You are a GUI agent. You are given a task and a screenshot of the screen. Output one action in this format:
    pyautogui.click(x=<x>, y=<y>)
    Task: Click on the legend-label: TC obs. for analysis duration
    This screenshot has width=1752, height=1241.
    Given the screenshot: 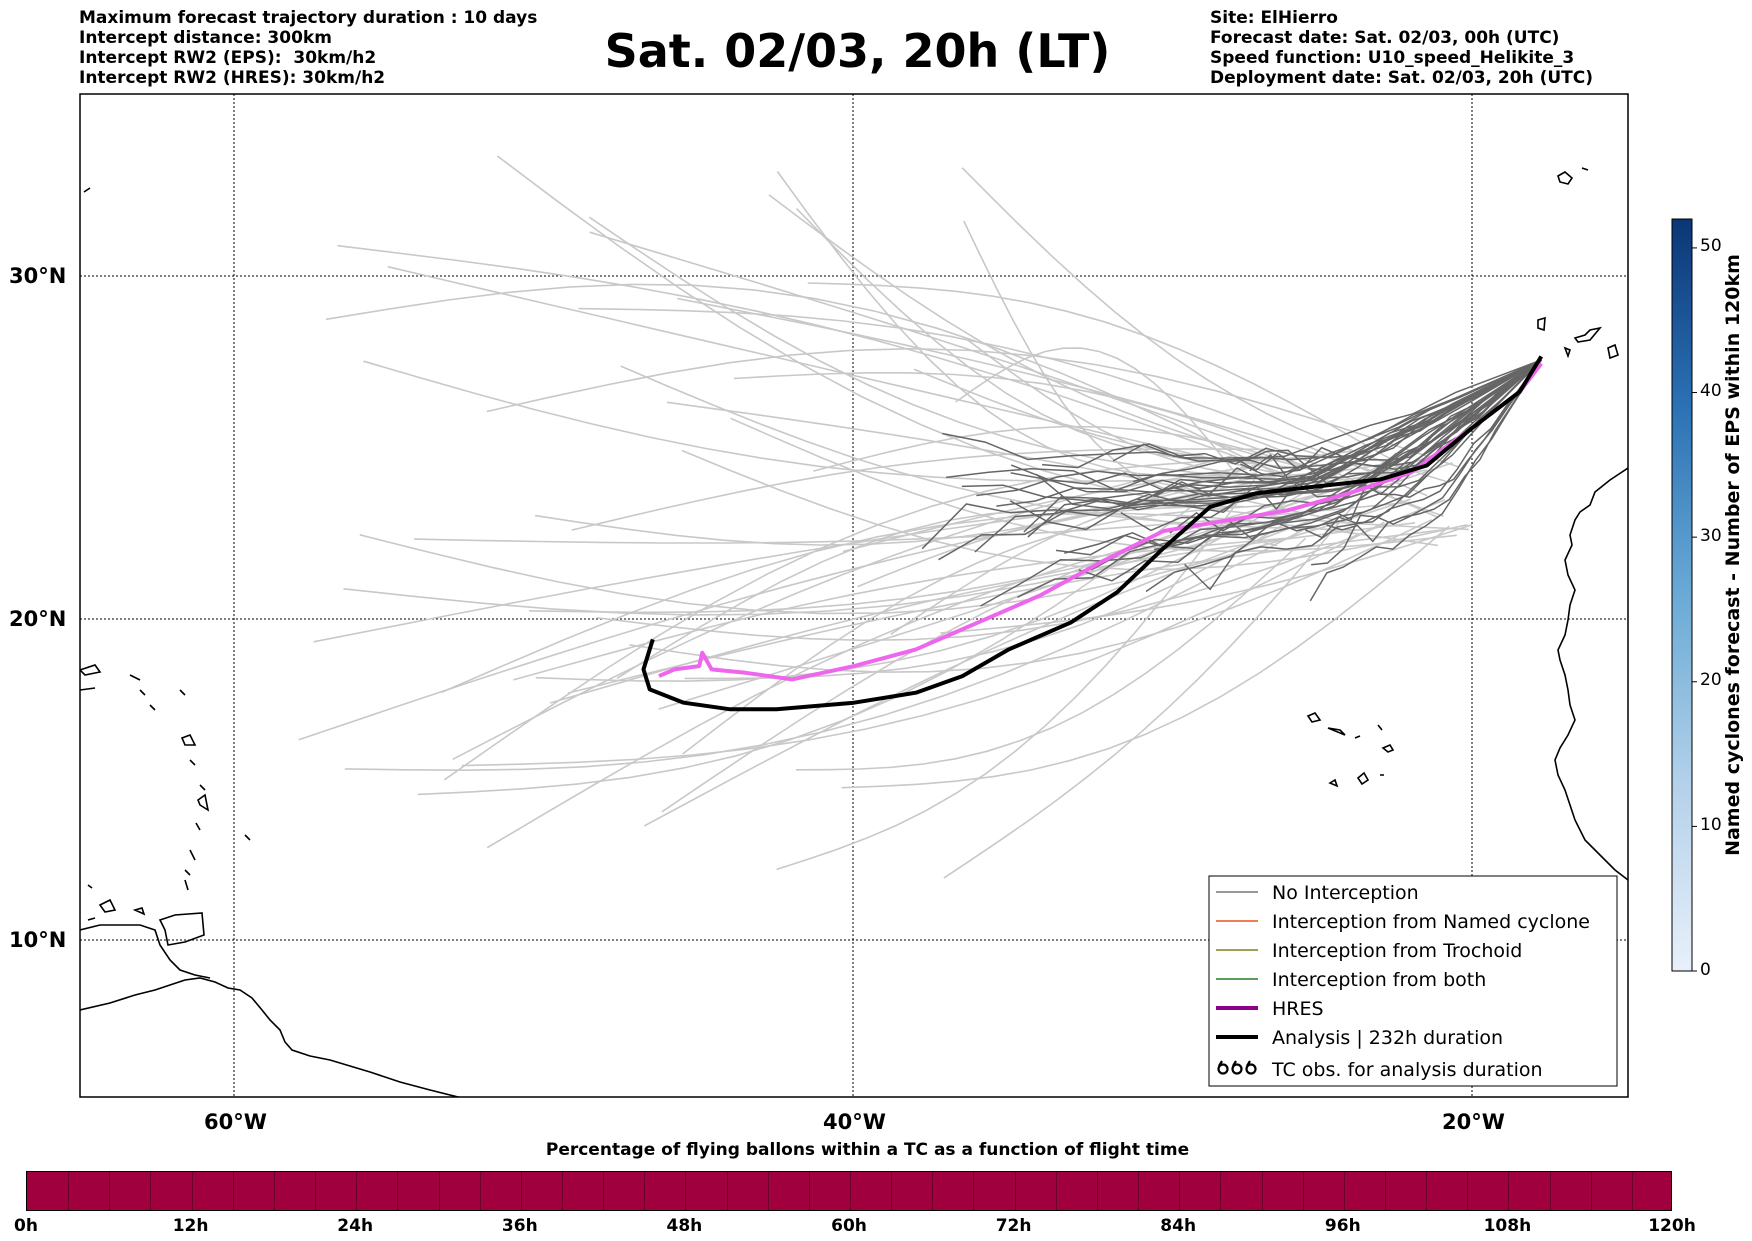 What is the action you would take?
    pyautogui.click(x=1407, y=1070)
    